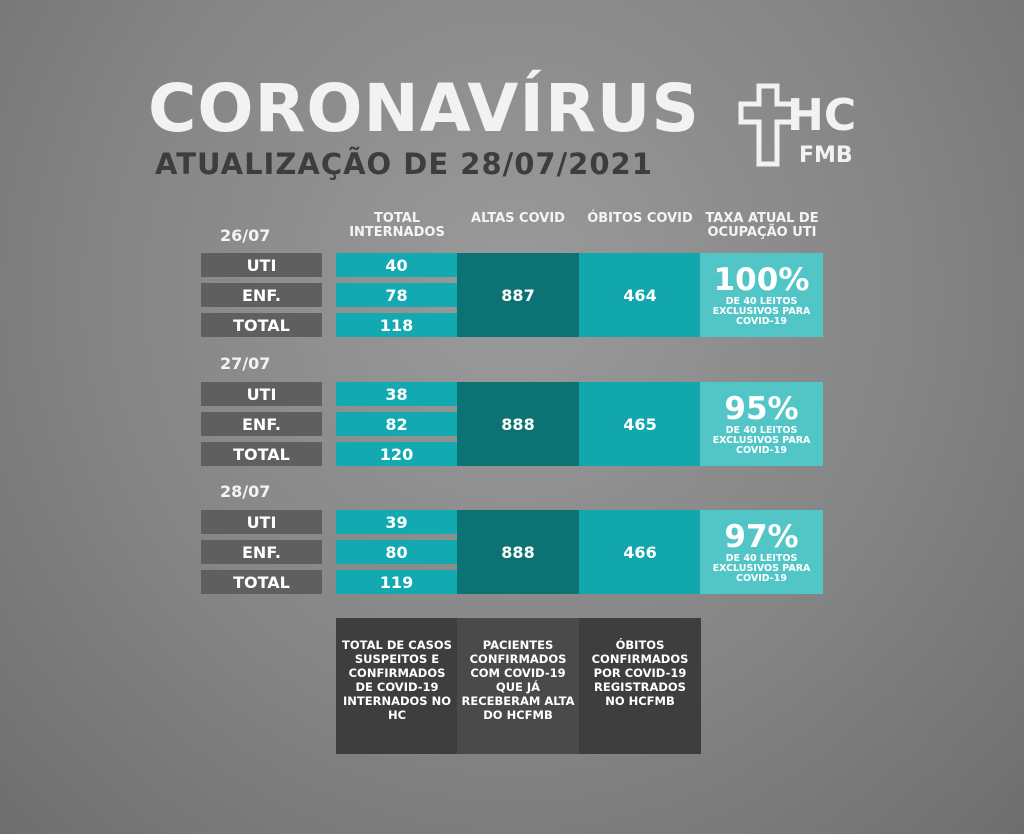  Describe the element at coordinates (396, 394) in the screenshot. I see `total-uti: 38` at that location.